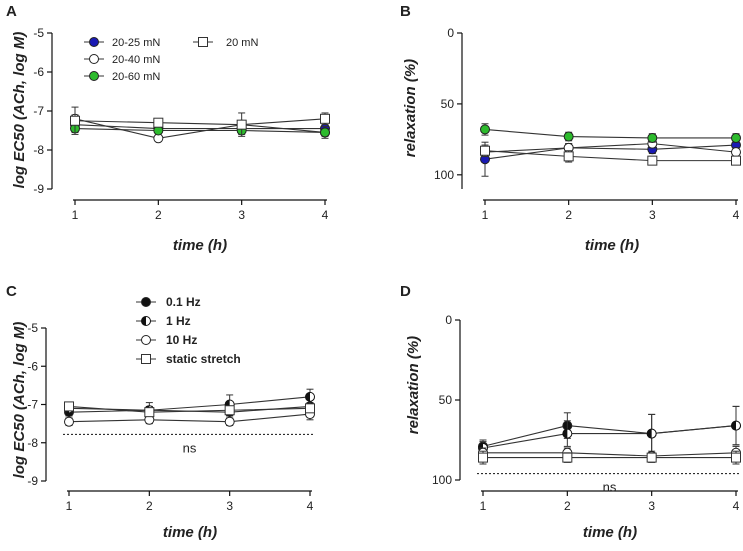 The height and width of the screenshot is (551, 743). What do you see at coordinates (11, 11) in the screenshot?
I see `panel-letter: A` at bounding box center [11, 11].